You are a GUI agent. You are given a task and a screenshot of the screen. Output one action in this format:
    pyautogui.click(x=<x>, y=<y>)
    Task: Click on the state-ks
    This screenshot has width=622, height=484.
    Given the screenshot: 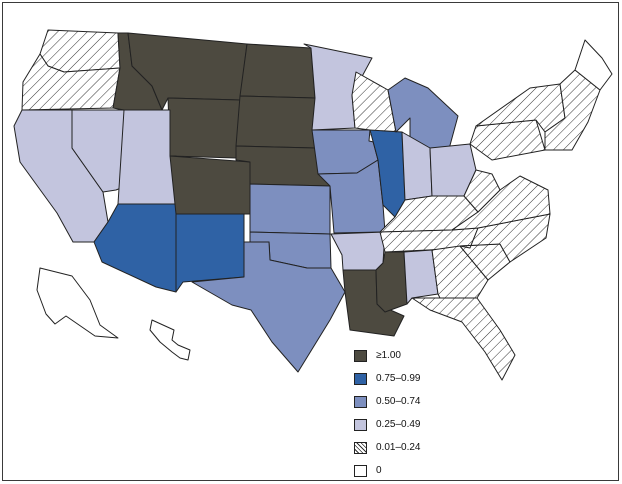 What is the action you would take?
    pyautogui.click(x=290, y=209)
    